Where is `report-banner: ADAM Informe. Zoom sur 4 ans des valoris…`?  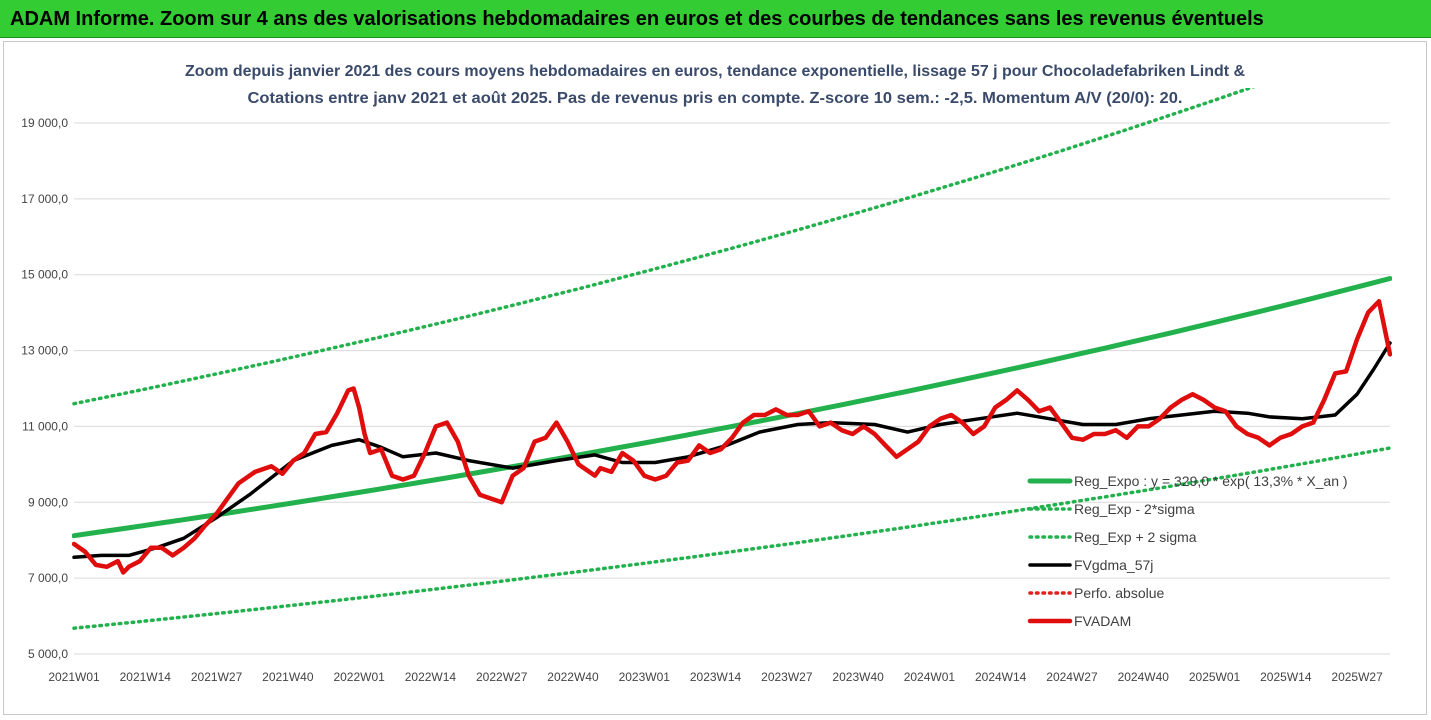 report-banner: ADAM Informe. Zoom sur 4 ans des valoris… is located at coordinates (715, 19).